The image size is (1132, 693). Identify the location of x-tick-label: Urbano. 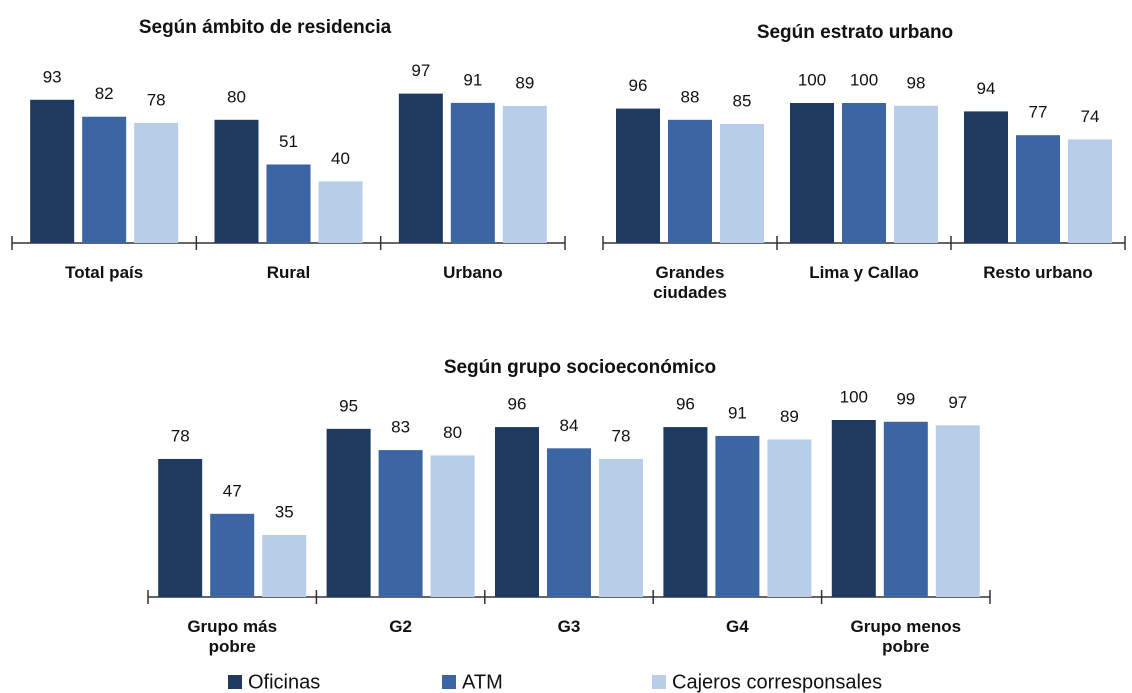
(473, 272).